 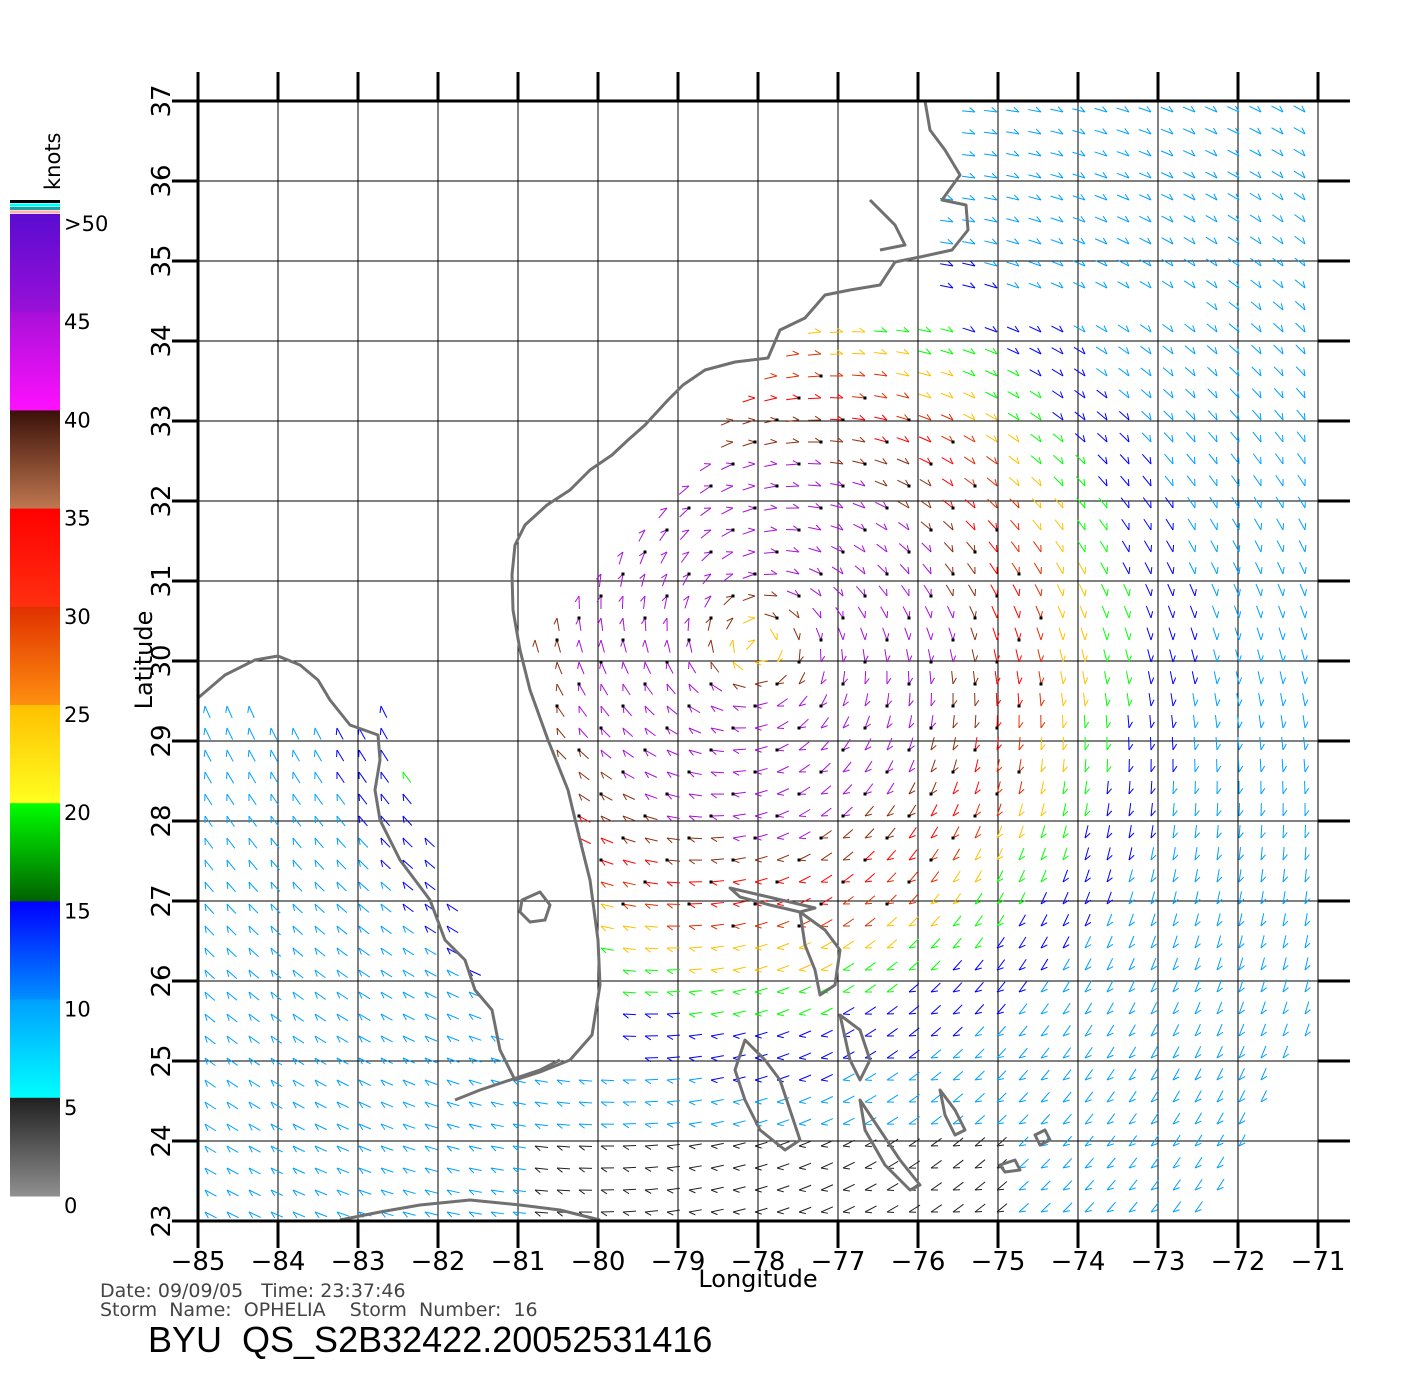 I want to click on colorbar-band, so click(x=35, y=1147).